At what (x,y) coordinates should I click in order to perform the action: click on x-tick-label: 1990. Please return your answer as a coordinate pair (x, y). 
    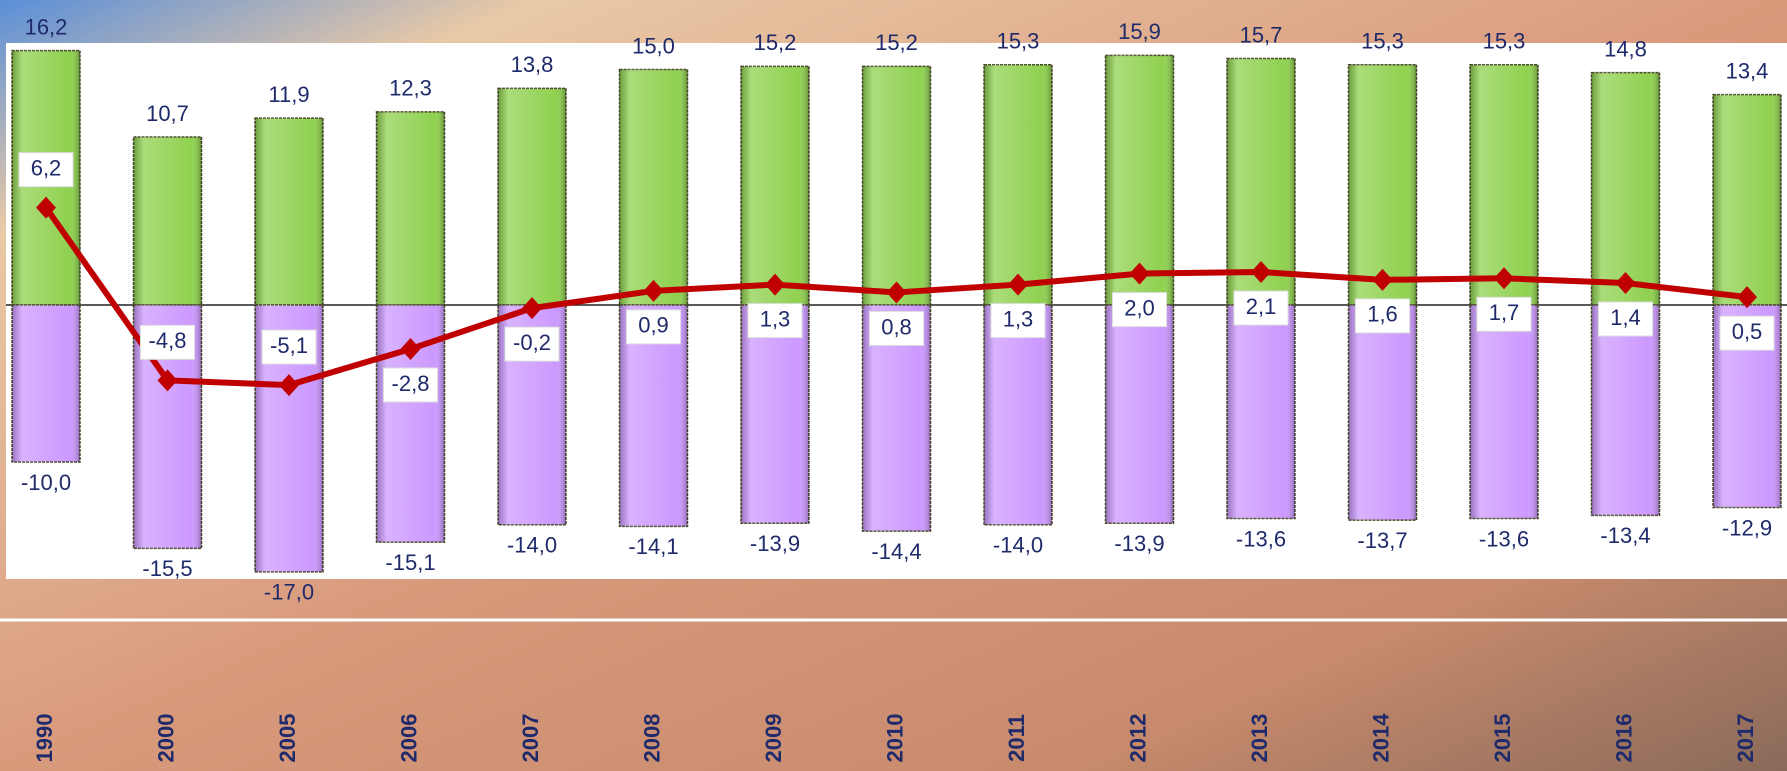
    Looking at the image, I should click on (44, 738).